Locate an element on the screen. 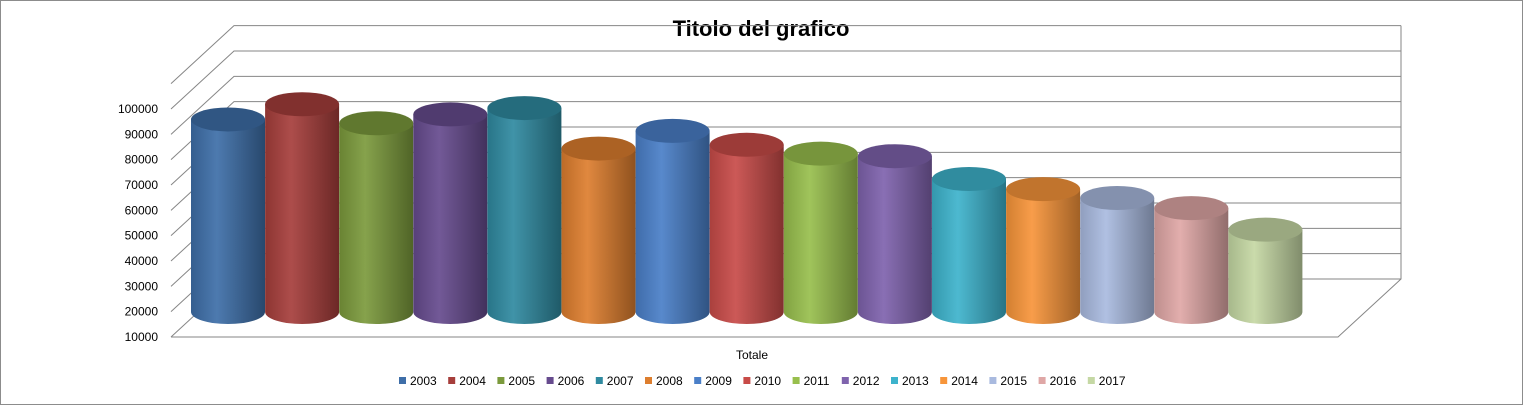  legend-item: 2015 is located at coordinates (1008, 381).